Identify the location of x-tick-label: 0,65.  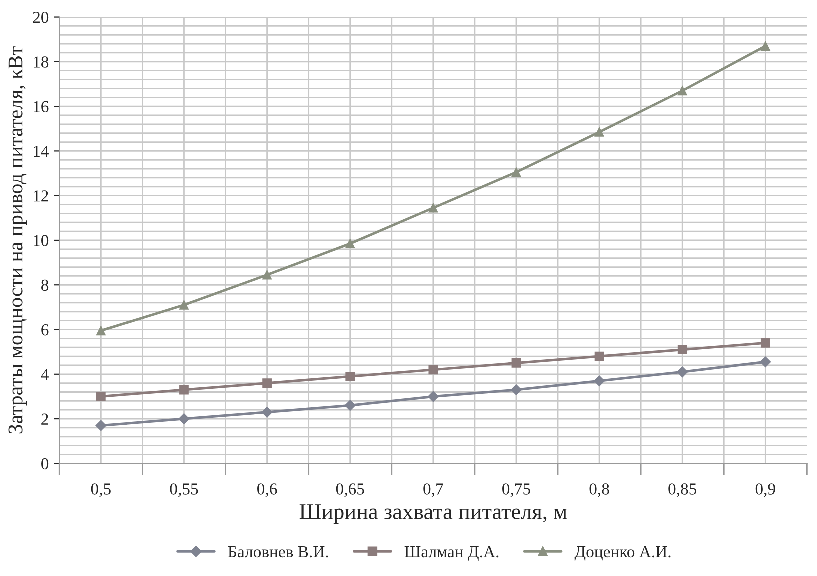
(350, 491).